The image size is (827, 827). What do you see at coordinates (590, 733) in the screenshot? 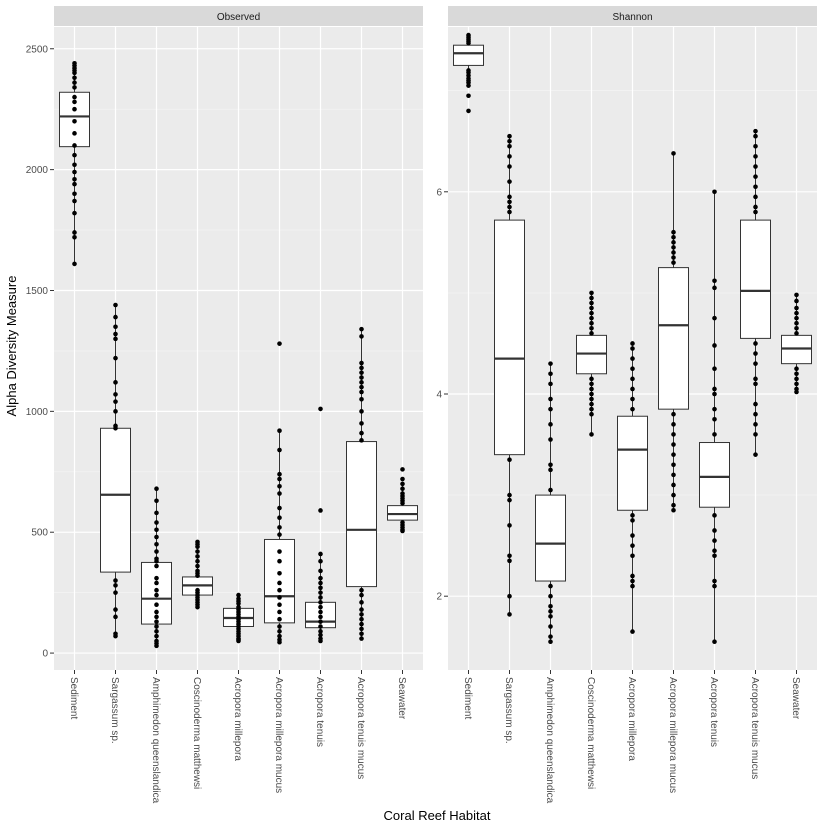
I see `x-tick-label: Coscinoderma matthewsi` at bounding box center [590, 733].